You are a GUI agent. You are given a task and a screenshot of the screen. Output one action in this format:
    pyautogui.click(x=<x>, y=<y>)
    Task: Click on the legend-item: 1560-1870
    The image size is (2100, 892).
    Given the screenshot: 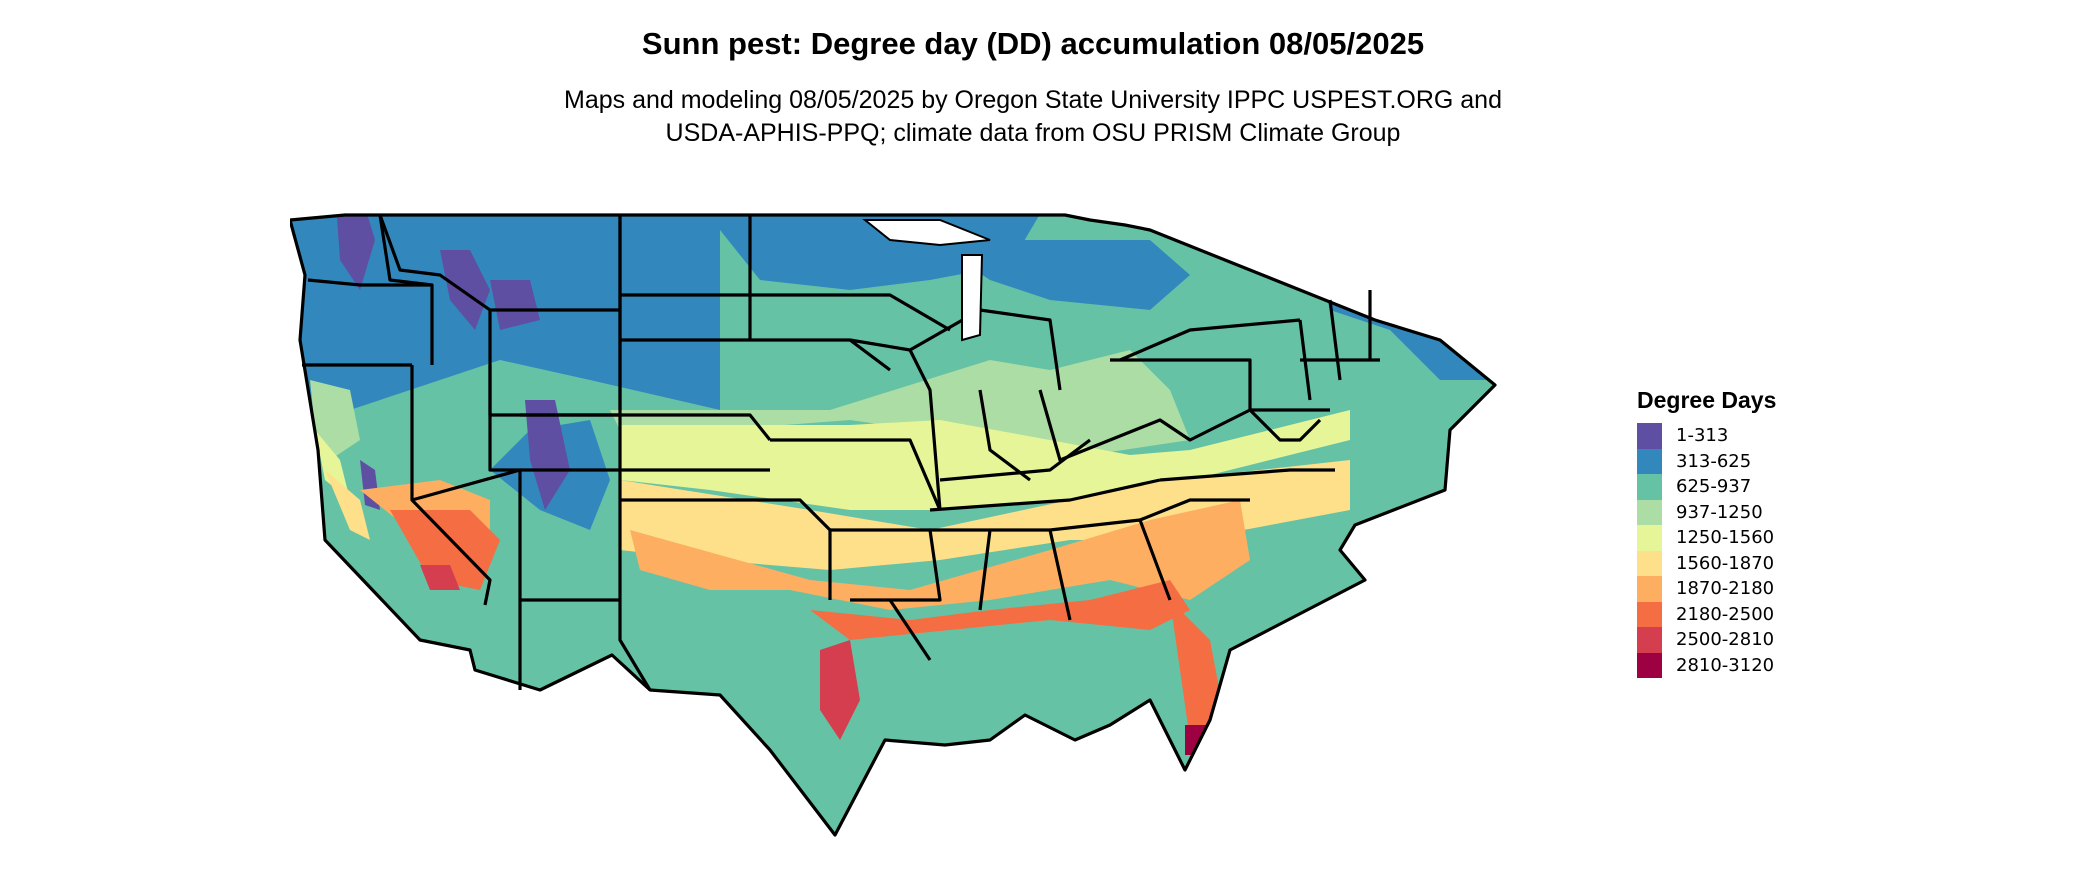 What is the action you would take?
    pyautogui.click(x=1706, y=563)
    